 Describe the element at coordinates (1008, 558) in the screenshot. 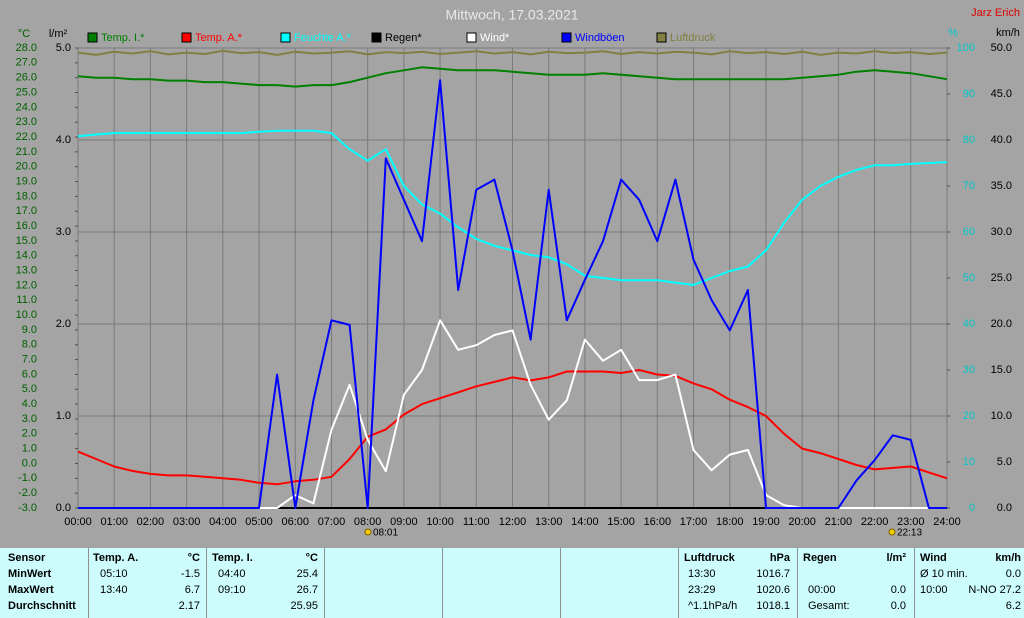

I see `table-cell: km/h` at that location.